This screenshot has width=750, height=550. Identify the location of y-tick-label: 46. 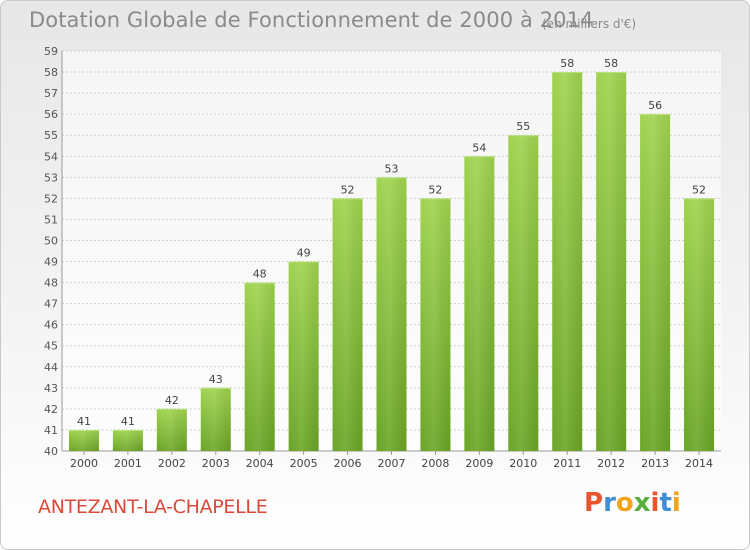
(51, 325).